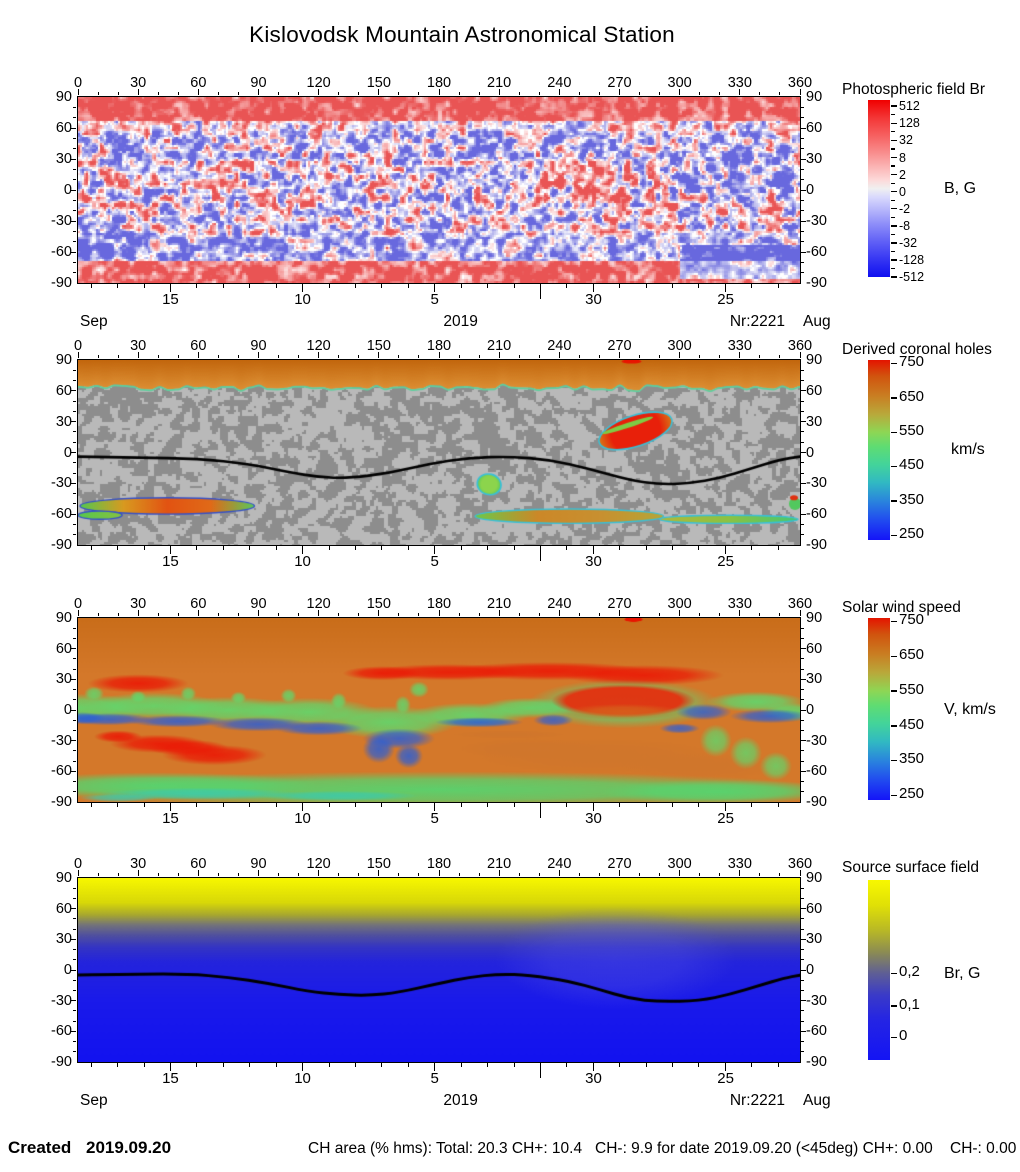 The height and width of the screenshot is (1172, 1020). What do you see at coordinates (63, 878) in the screenshot?
I see `lat-axis-label-left: 90` at bounding box center [63, 878].